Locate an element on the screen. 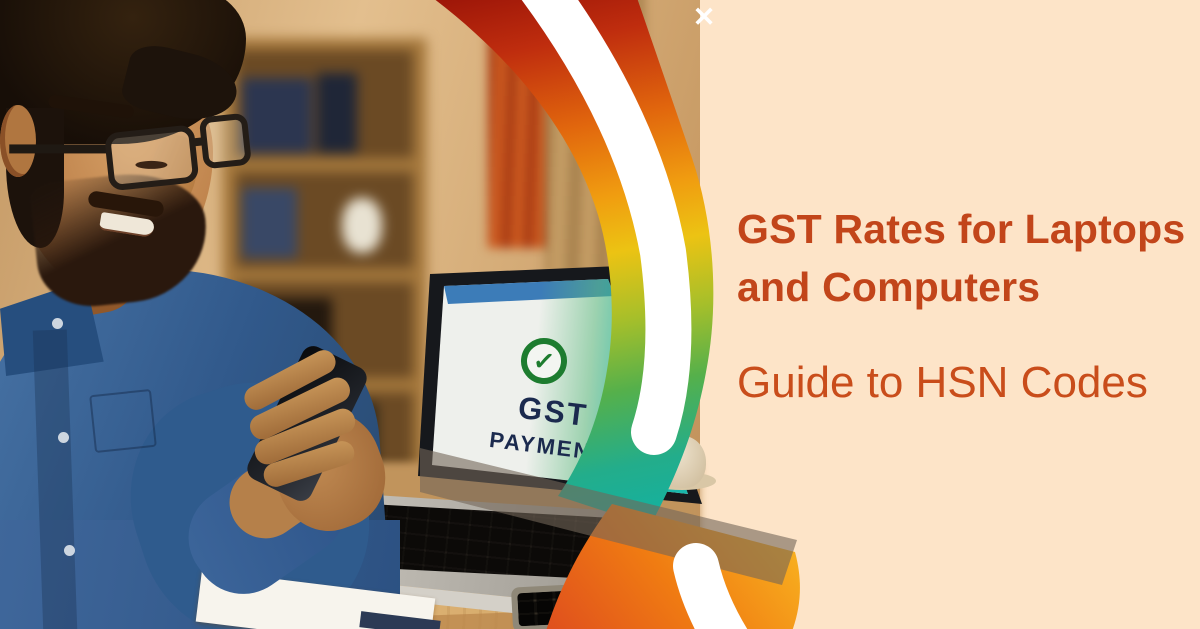  banner-title-line2: and Computers is located at coordinates (889, 287).